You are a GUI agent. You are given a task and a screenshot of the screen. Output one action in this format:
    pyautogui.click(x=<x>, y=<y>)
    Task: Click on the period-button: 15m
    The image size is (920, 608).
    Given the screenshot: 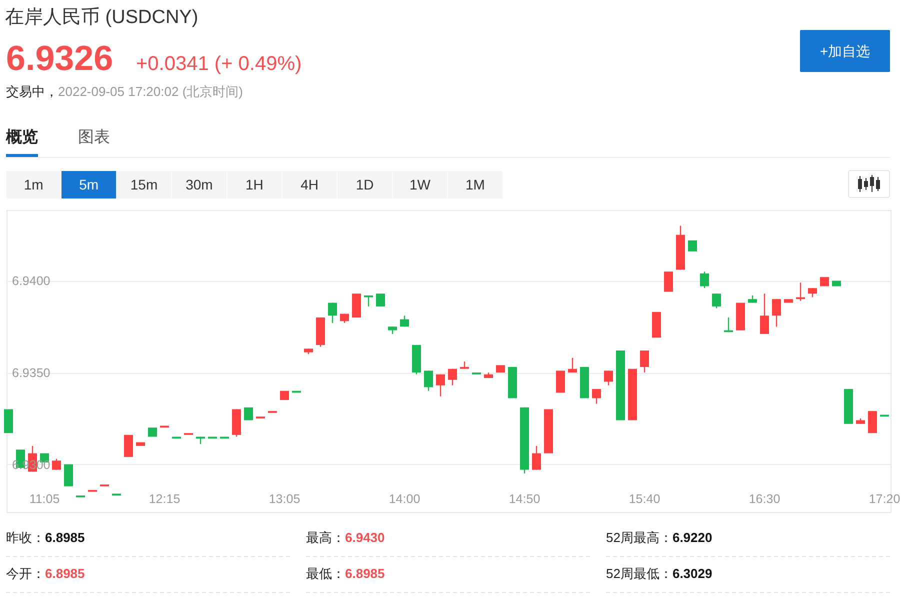 What is the action you would take?
    pyautogui.click(x=144, y=184)
    